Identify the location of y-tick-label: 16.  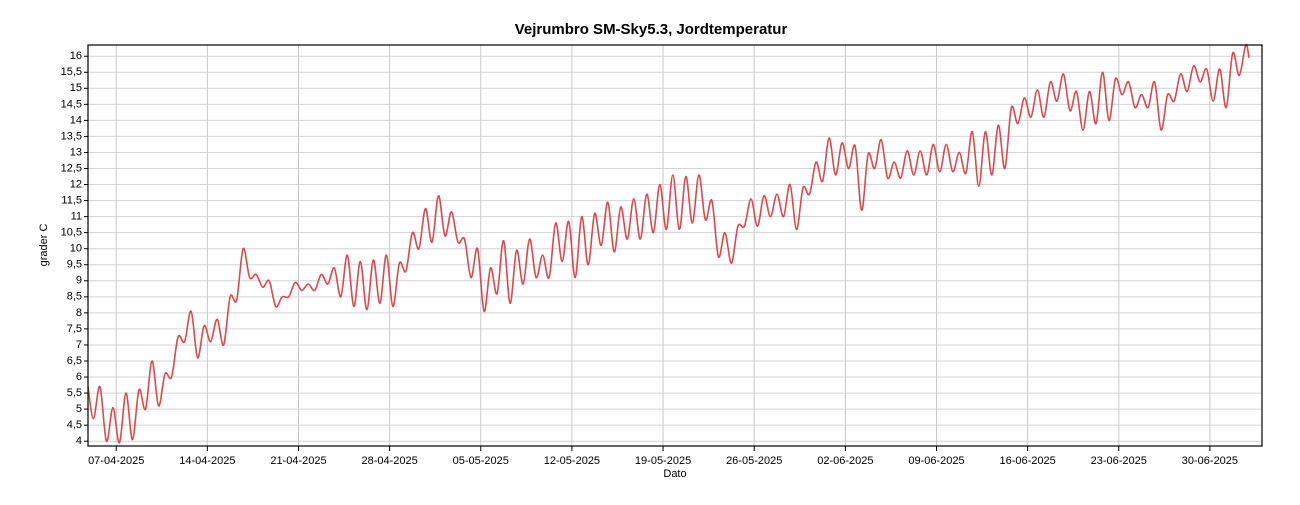
(76, 56).